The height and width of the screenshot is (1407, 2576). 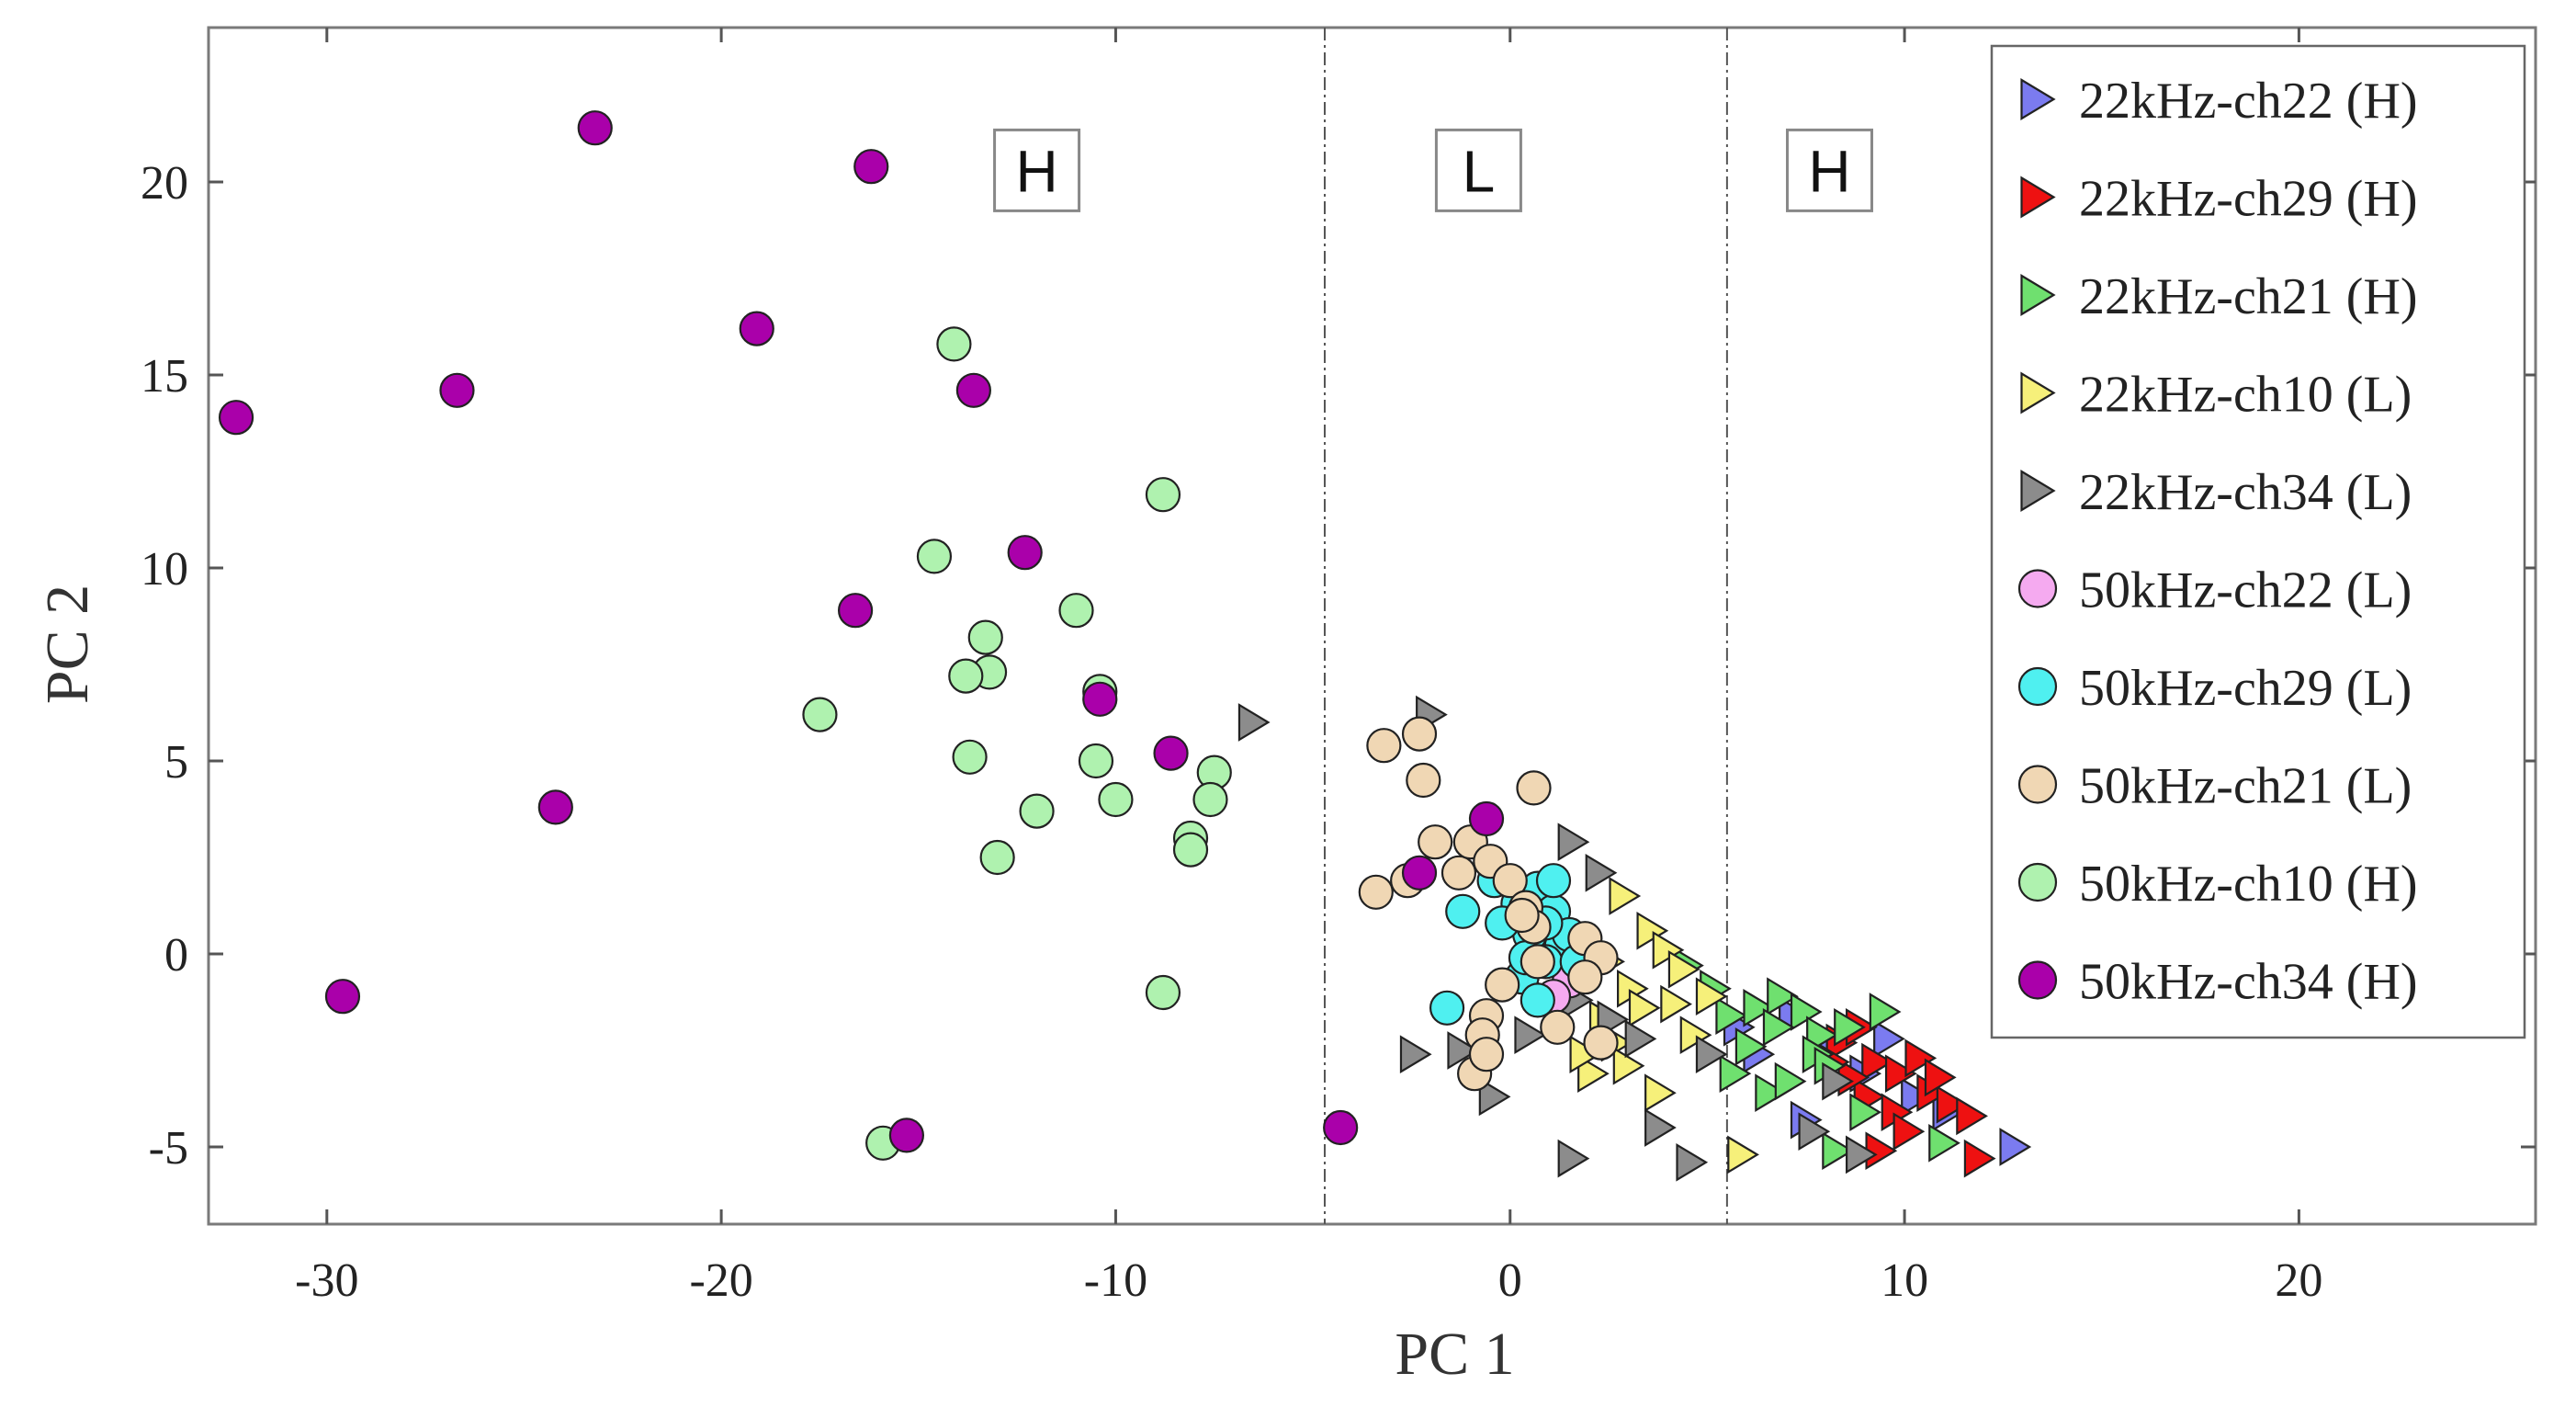 I want to click on legend-entry-label: 50kHz-ch34 (H), so click(x=2248, y=983).